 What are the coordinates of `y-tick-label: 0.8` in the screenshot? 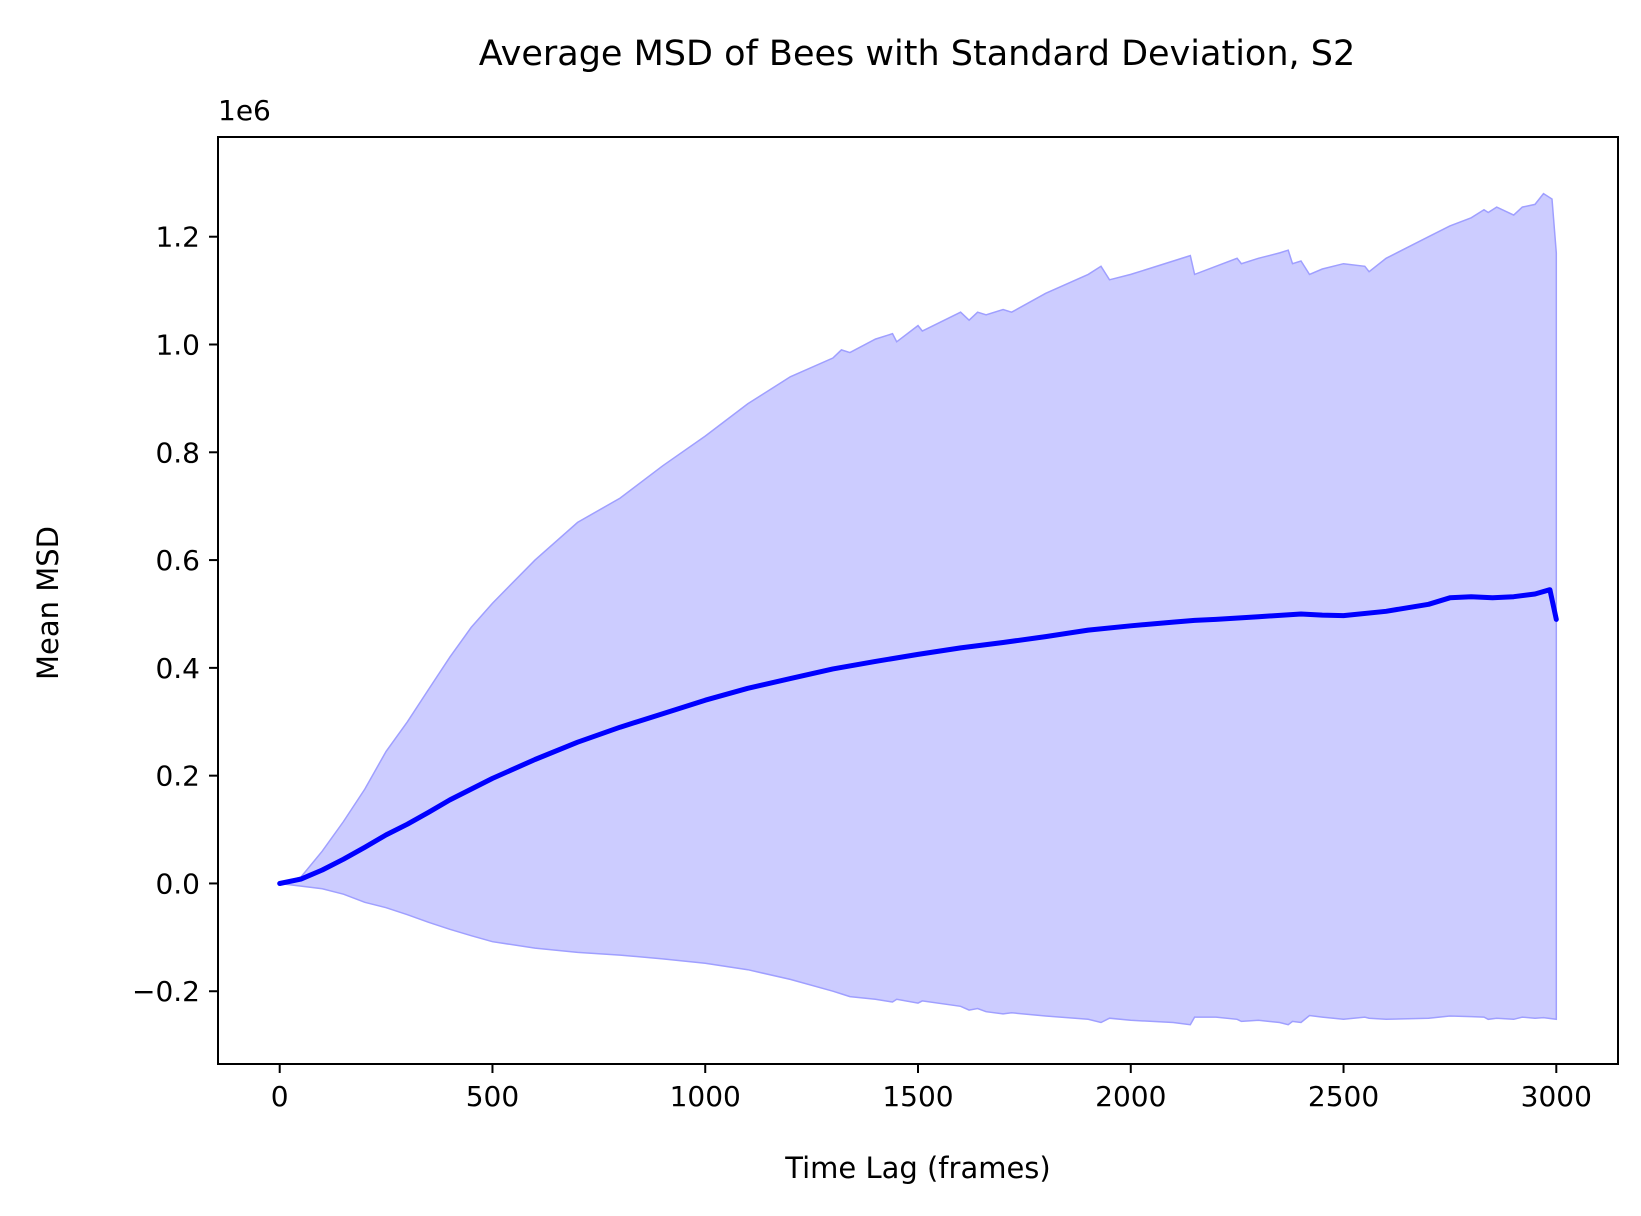 It's located at (177, 452).